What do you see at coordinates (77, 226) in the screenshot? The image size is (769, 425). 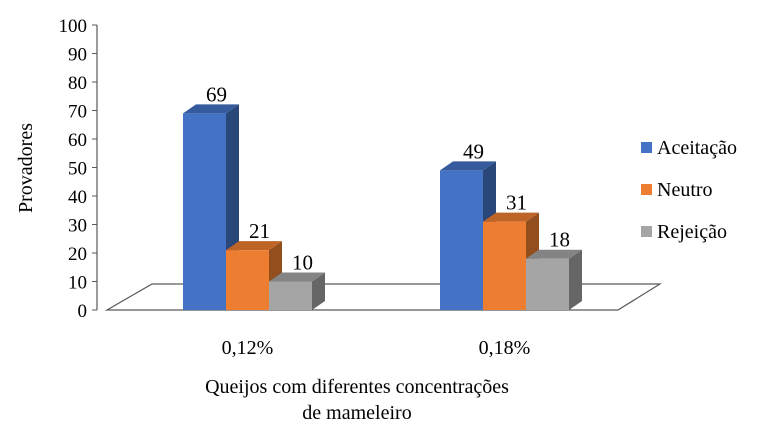 I see `y-tick-label: 30` at bounding box center [77, 226].